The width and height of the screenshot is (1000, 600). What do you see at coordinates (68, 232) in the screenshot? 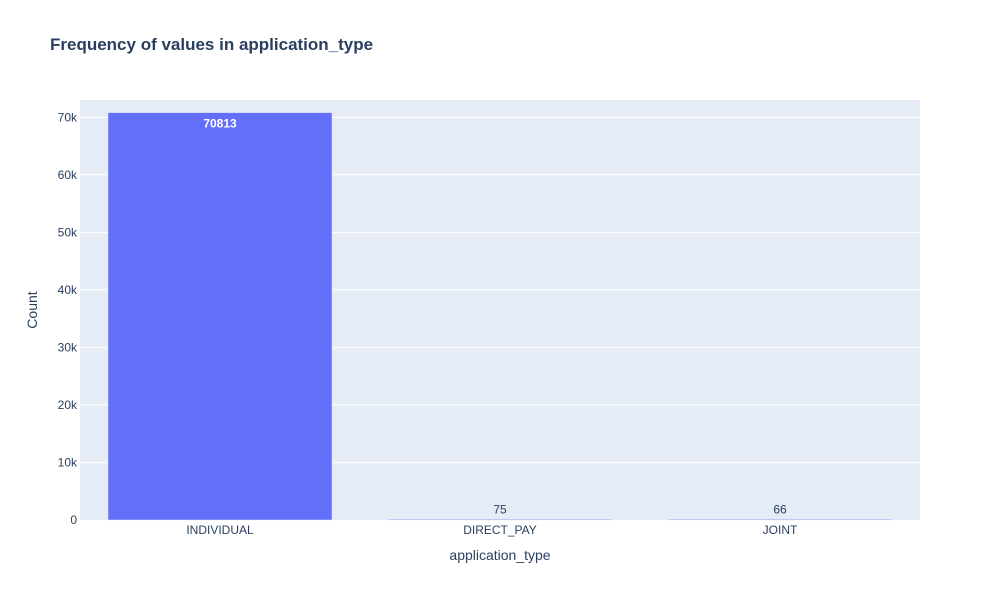
I see `y-tick-label: 50k` at bounding box center [68, 232].